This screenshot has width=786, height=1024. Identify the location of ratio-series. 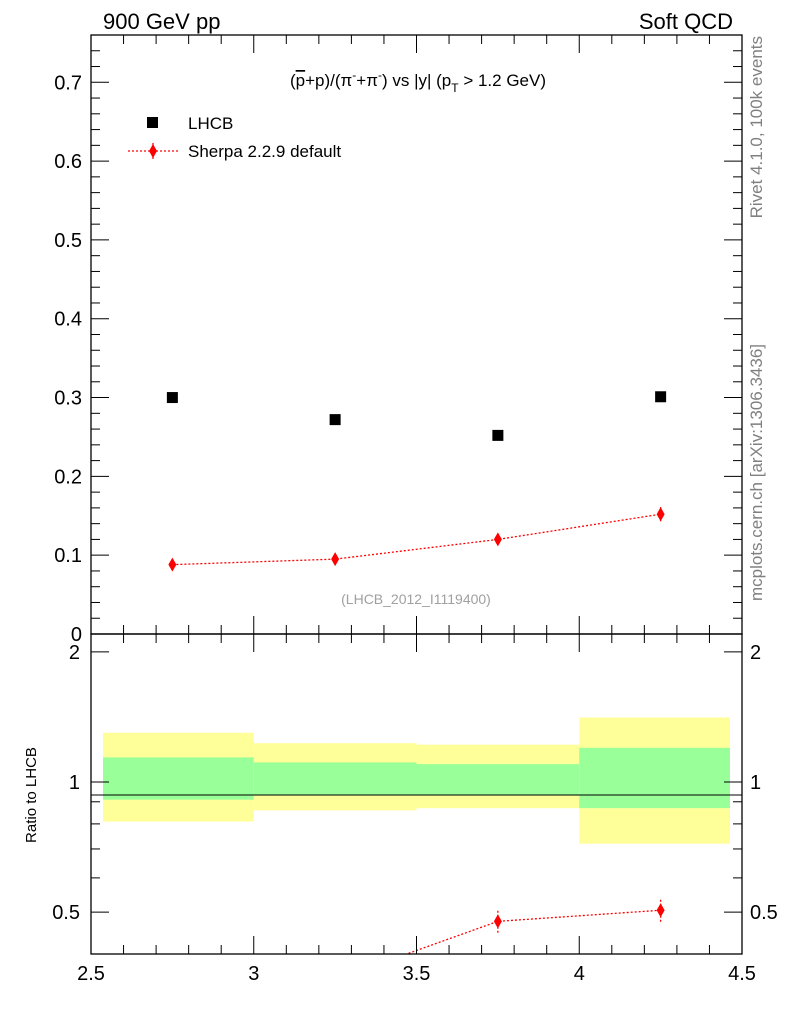
(416, 959).